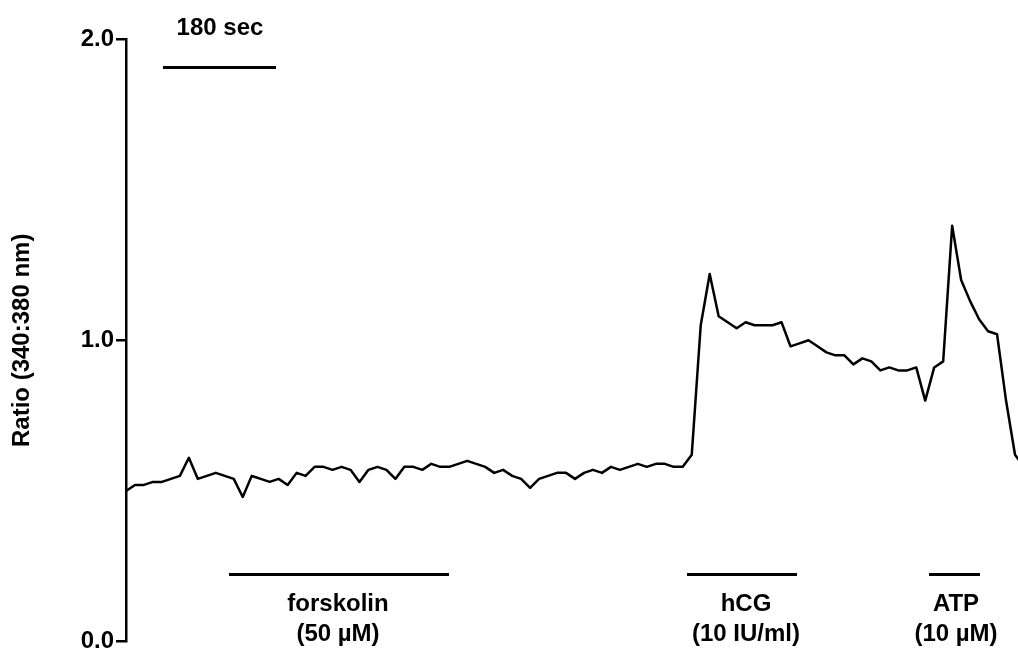  Describe the element at coordinates (97, 338) in the screenshot. I see `y-tick-label: 1.0` at that location.